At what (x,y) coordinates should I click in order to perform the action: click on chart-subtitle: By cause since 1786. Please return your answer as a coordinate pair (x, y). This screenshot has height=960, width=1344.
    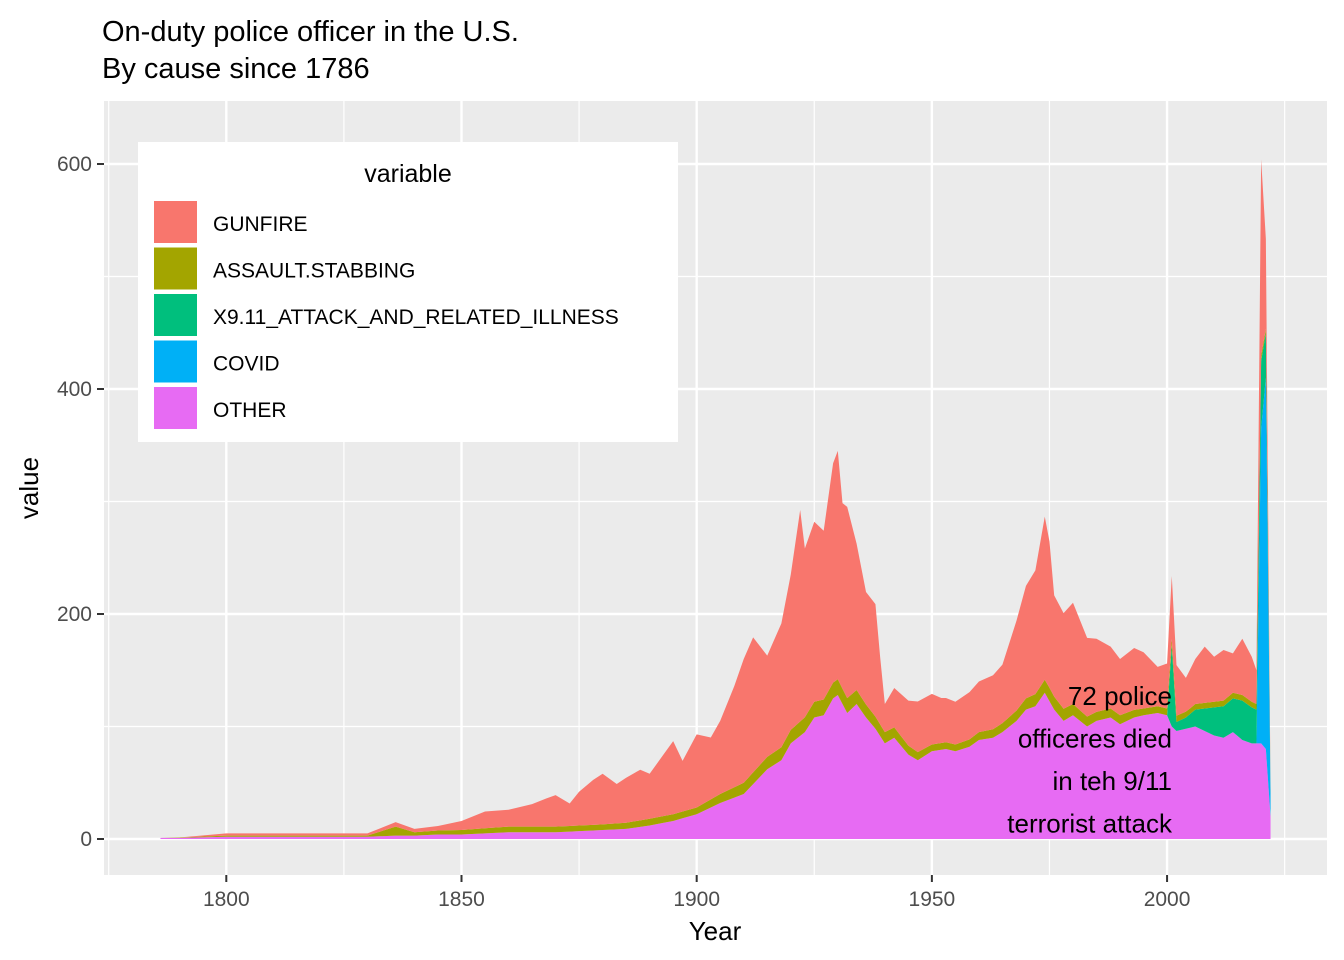
    Looking at the image, I should click on (236, 69).